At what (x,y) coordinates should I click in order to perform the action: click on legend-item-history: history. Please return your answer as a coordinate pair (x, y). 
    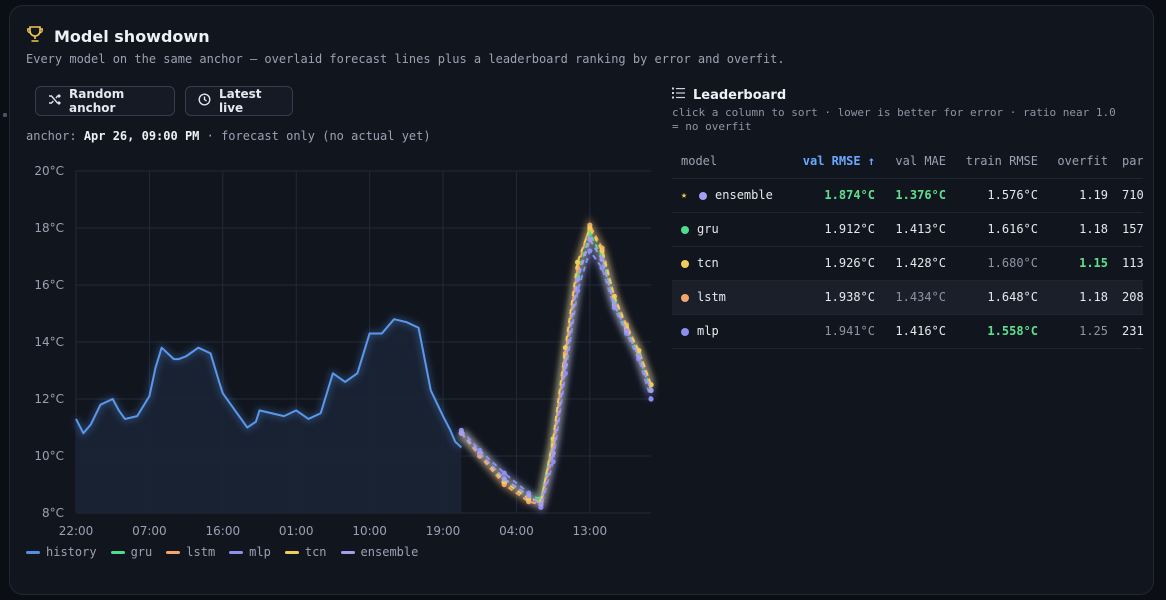
    Looking at the image, I should click on (61, 552).